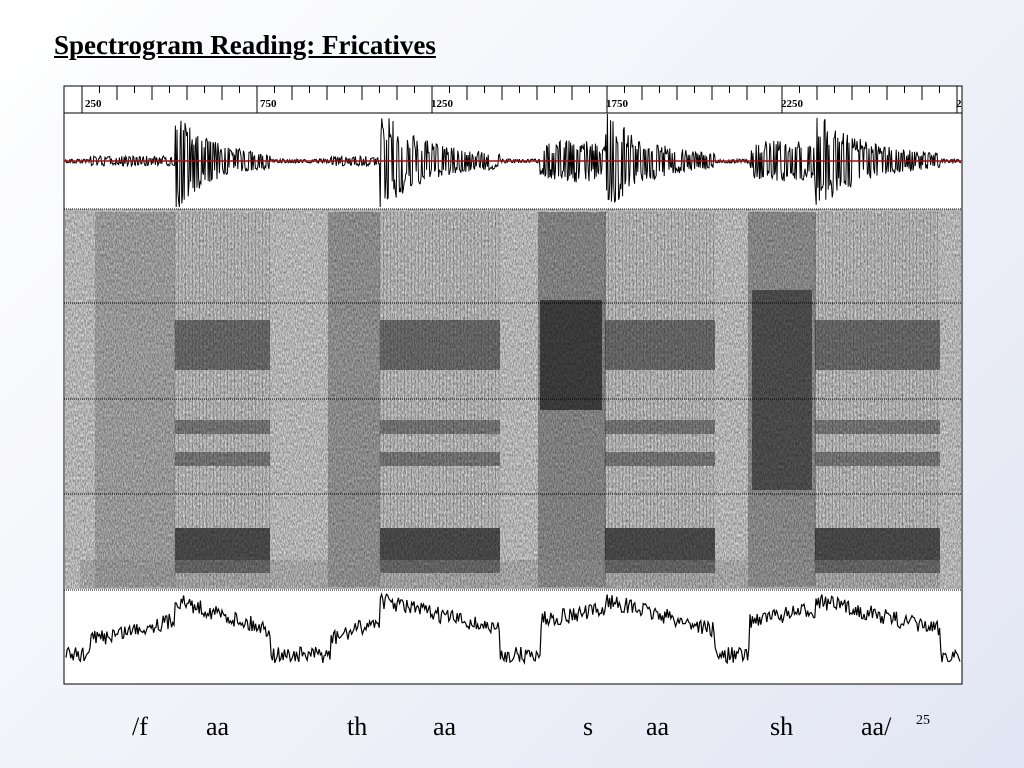 Image resolution: width=1024 pixels, height=768 pixels. I want to click on ruler-label: 1750, so click(617, 104).